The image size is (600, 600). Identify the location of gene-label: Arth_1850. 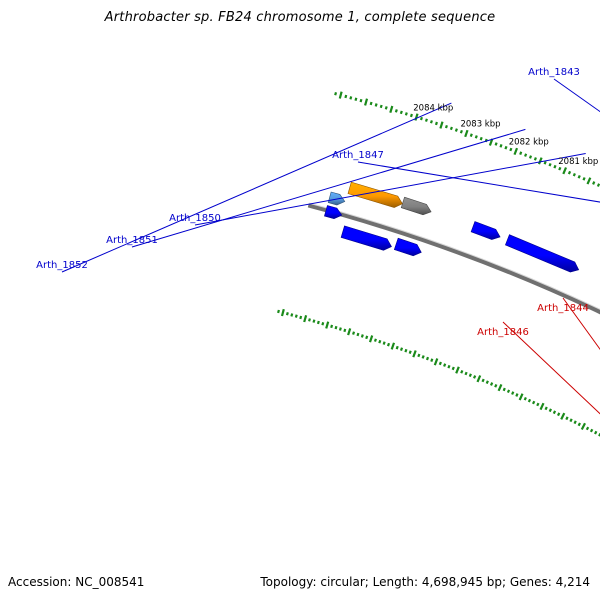
(195, 218).